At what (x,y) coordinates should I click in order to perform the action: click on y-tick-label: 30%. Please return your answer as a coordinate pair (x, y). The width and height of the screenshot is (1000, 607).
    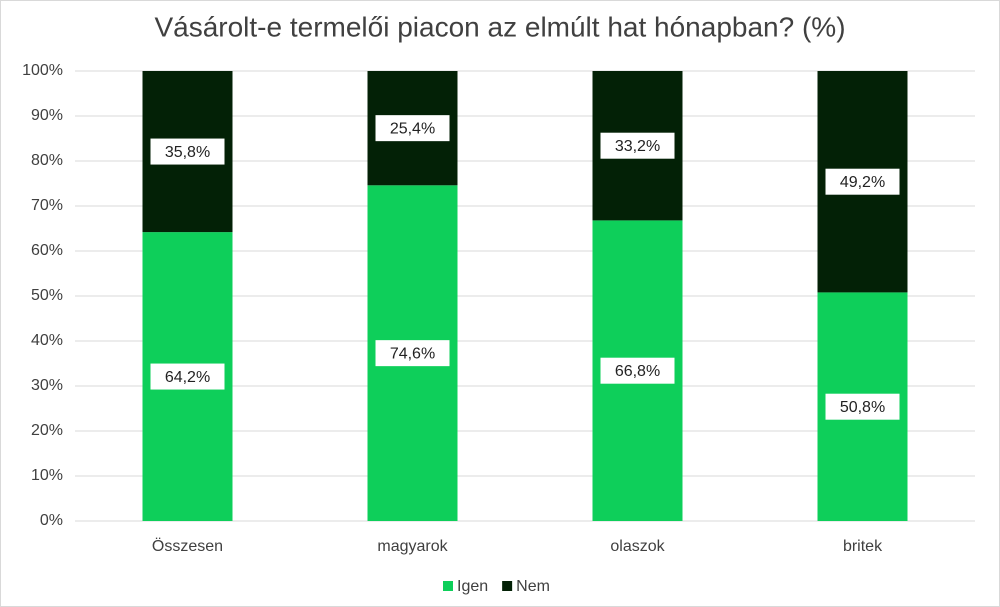
    Looking at the image, I should click on (47, 385).